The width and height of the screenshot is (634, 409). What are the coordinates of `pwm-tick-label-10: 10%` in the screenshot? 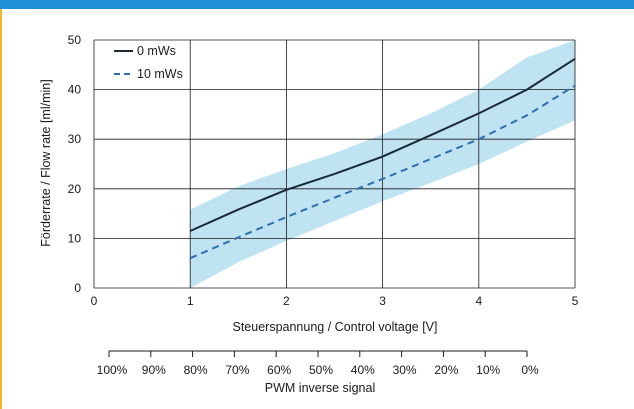 It's located at (488, 370).